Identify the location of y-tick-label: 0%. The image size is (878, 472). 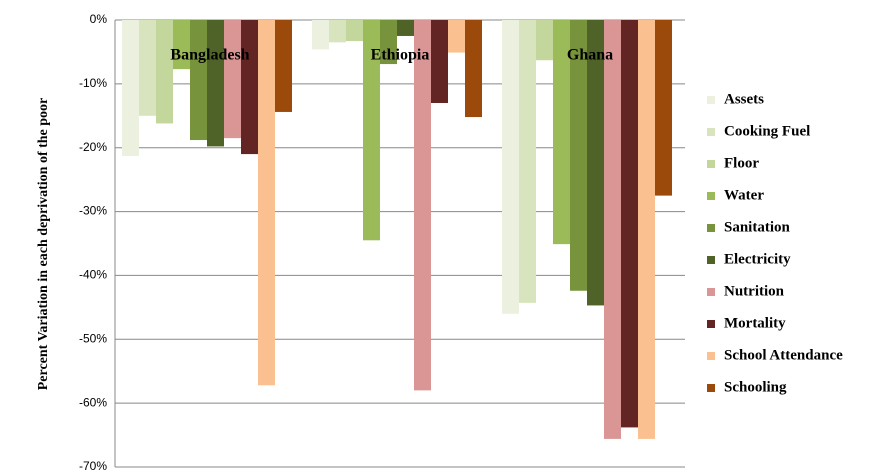
(99, 19).